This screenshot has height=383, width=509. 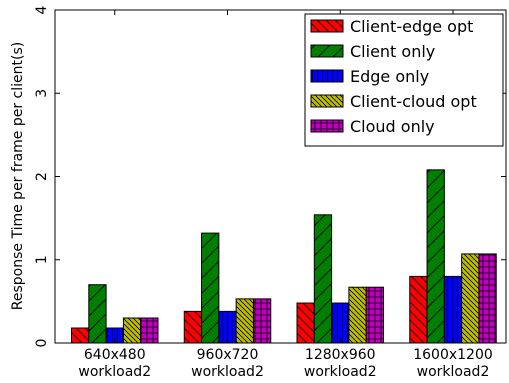 I want to click on legend-label: Cloud only, so click(x=392, y=126).